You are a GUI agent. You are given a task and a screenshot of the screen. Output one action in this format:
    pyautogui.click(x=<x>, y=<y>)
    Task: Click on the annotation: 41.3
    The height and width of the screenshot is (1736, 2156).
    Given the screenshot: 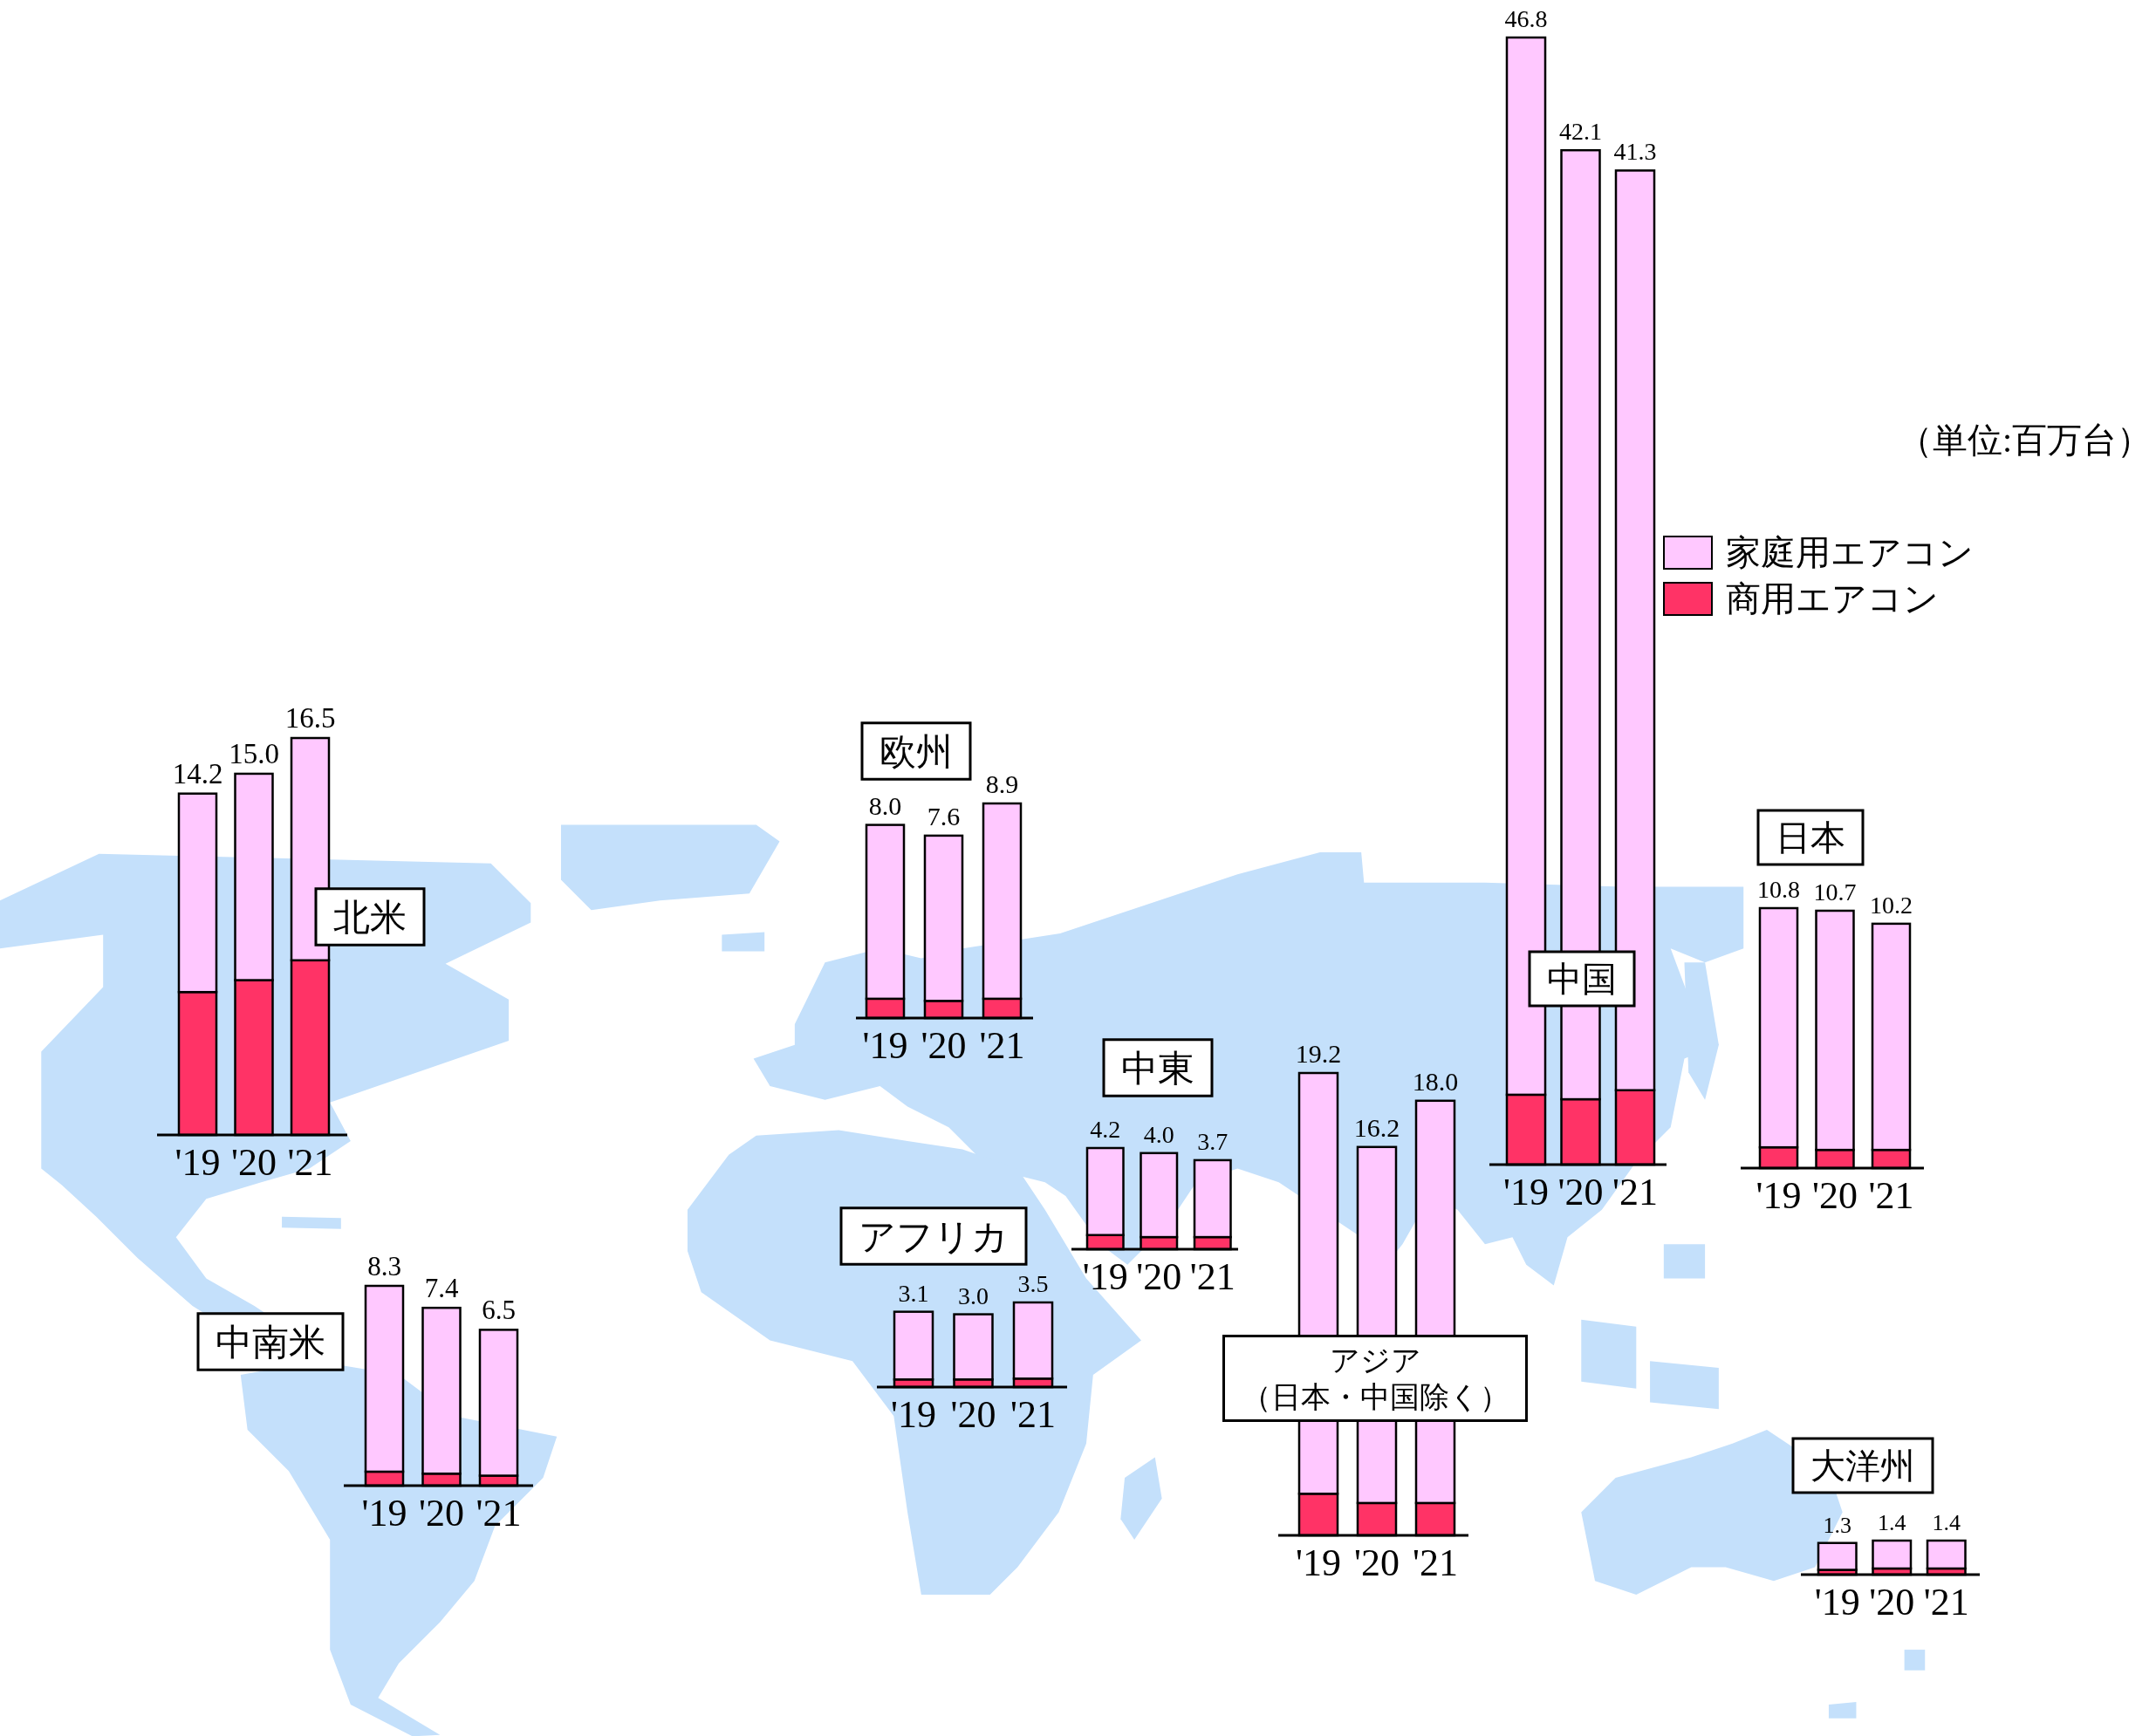 What is the action you would take?
    pyautogui.click(x=1635, y=152)
    